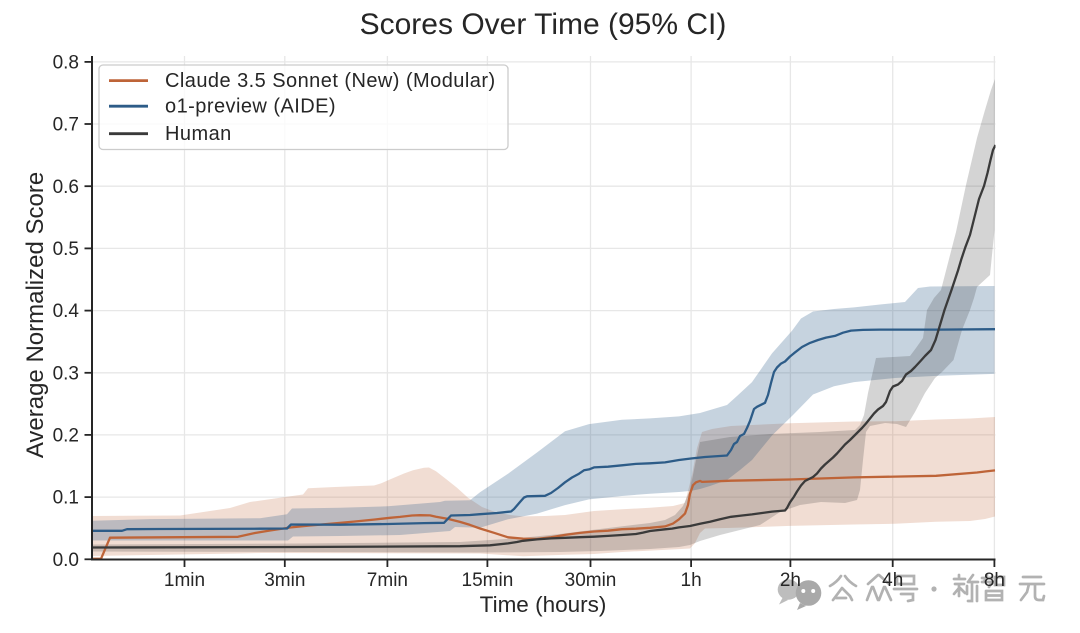 This screenshot has height=633, width=1080. I want to click on svg-text: 0.4, so click(66, 311).